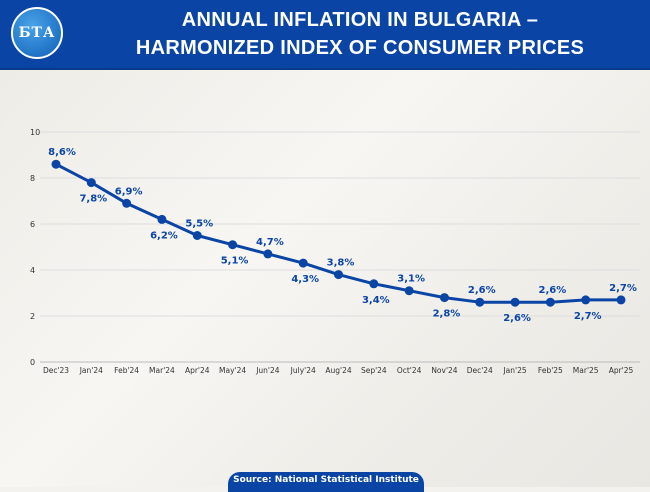  Describe the element at coordinates (267, 370) in the screenshot. I see `x-tick-label: Jun'24` at that location.